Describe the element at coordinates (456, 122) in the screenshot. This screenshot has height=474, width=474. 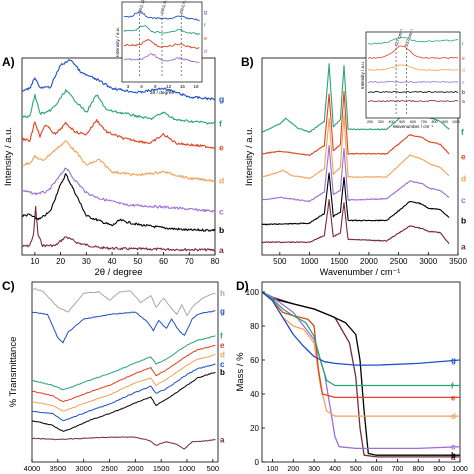
I see `panel-b-inset-xtick: 1000` at that location.